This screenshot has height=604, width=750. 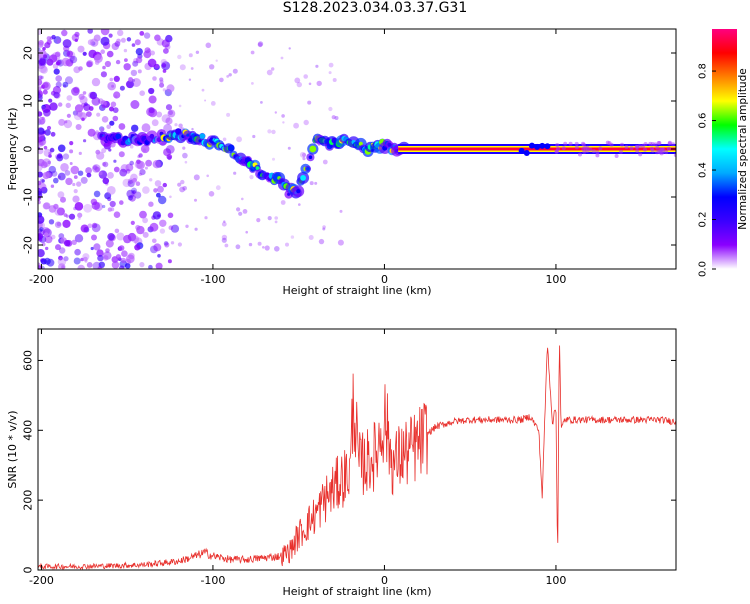 What do you see at coordinates (12, 149) in the screenshot?
I see `spectrogram-ylabel: Frequency (Hz)` at bounding box center [12, 149].